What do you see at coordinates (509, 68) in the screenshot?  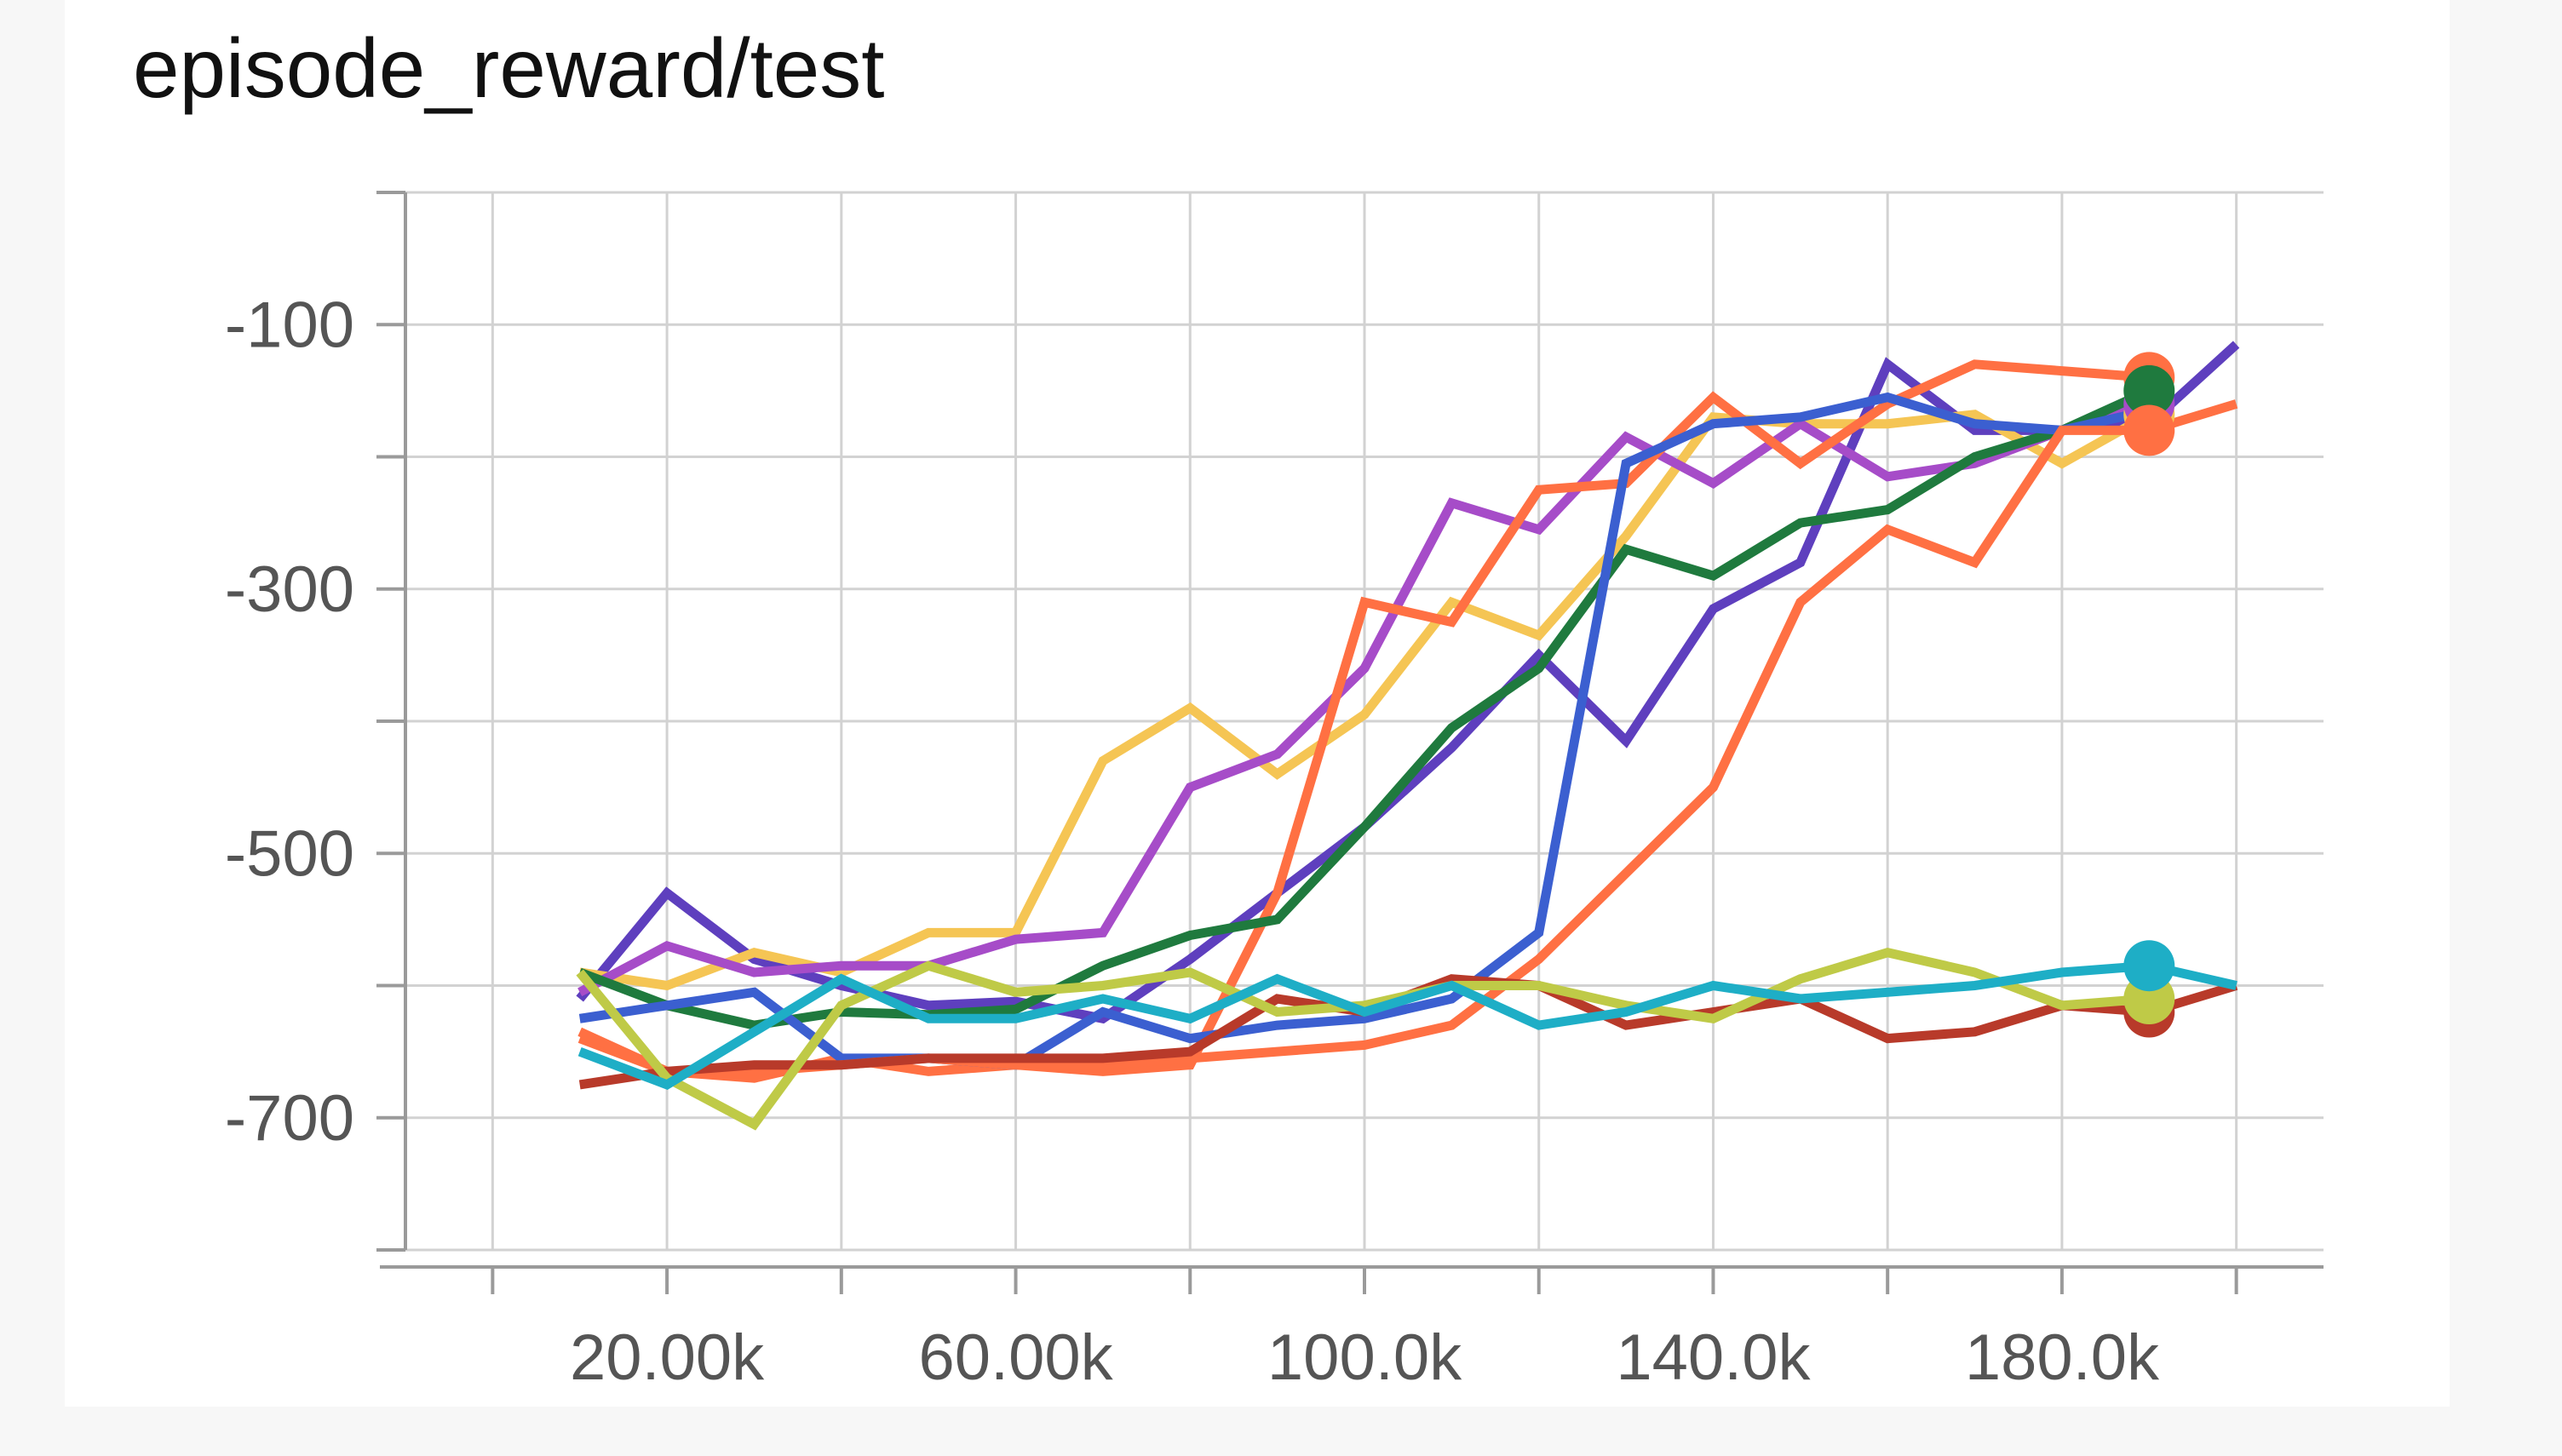 I see `chart-title: episode_reward/test` at bounding box center [509, 68].